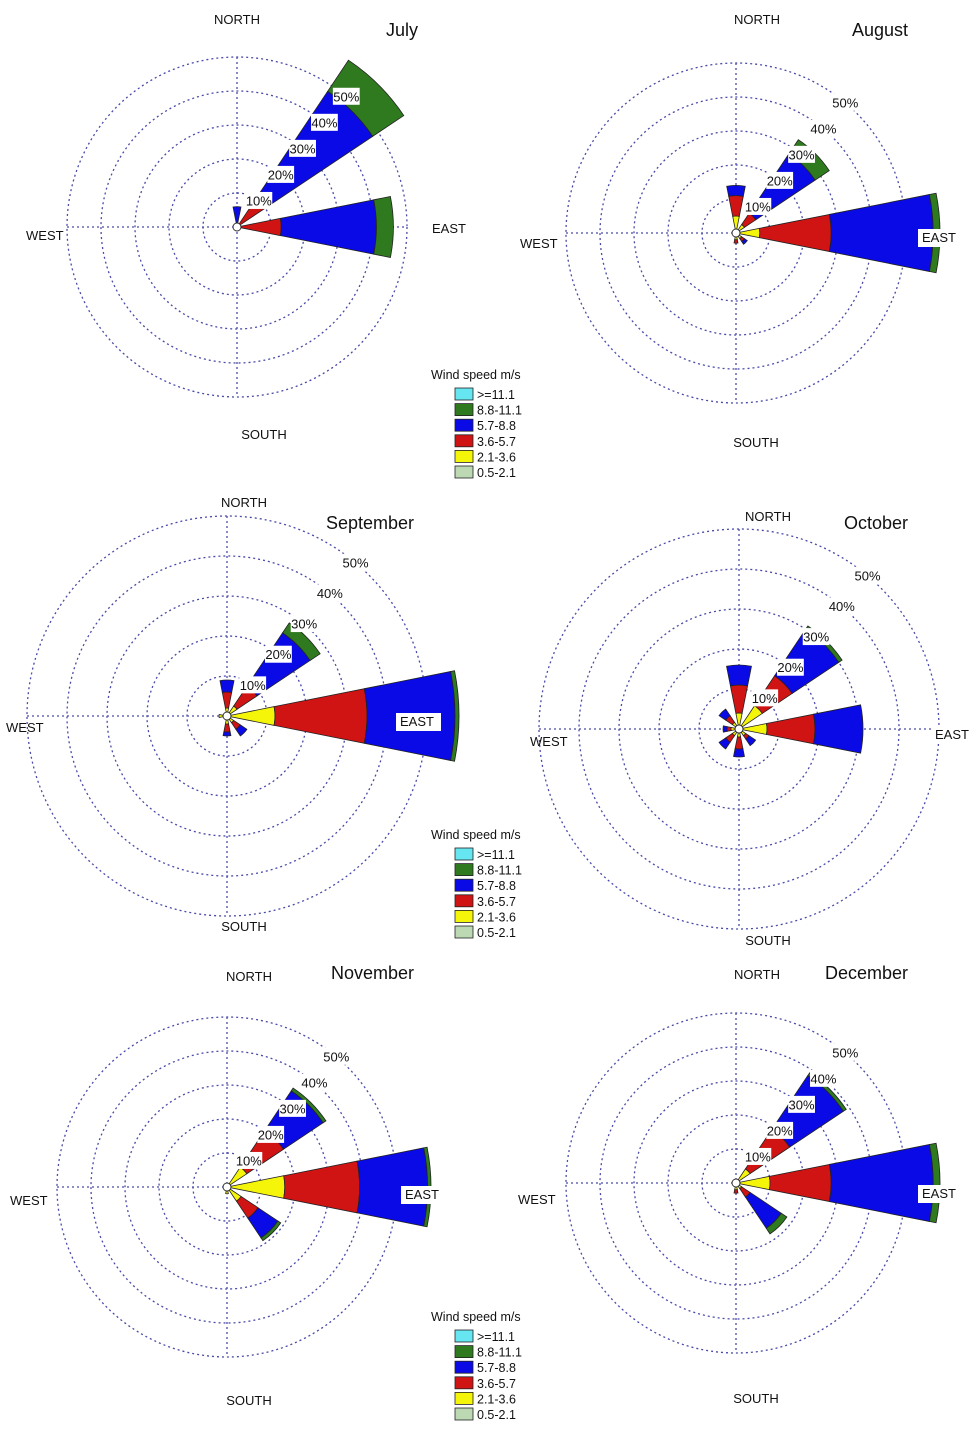  I want to click on petal-w-2.1-3.6, so click(221, 716).